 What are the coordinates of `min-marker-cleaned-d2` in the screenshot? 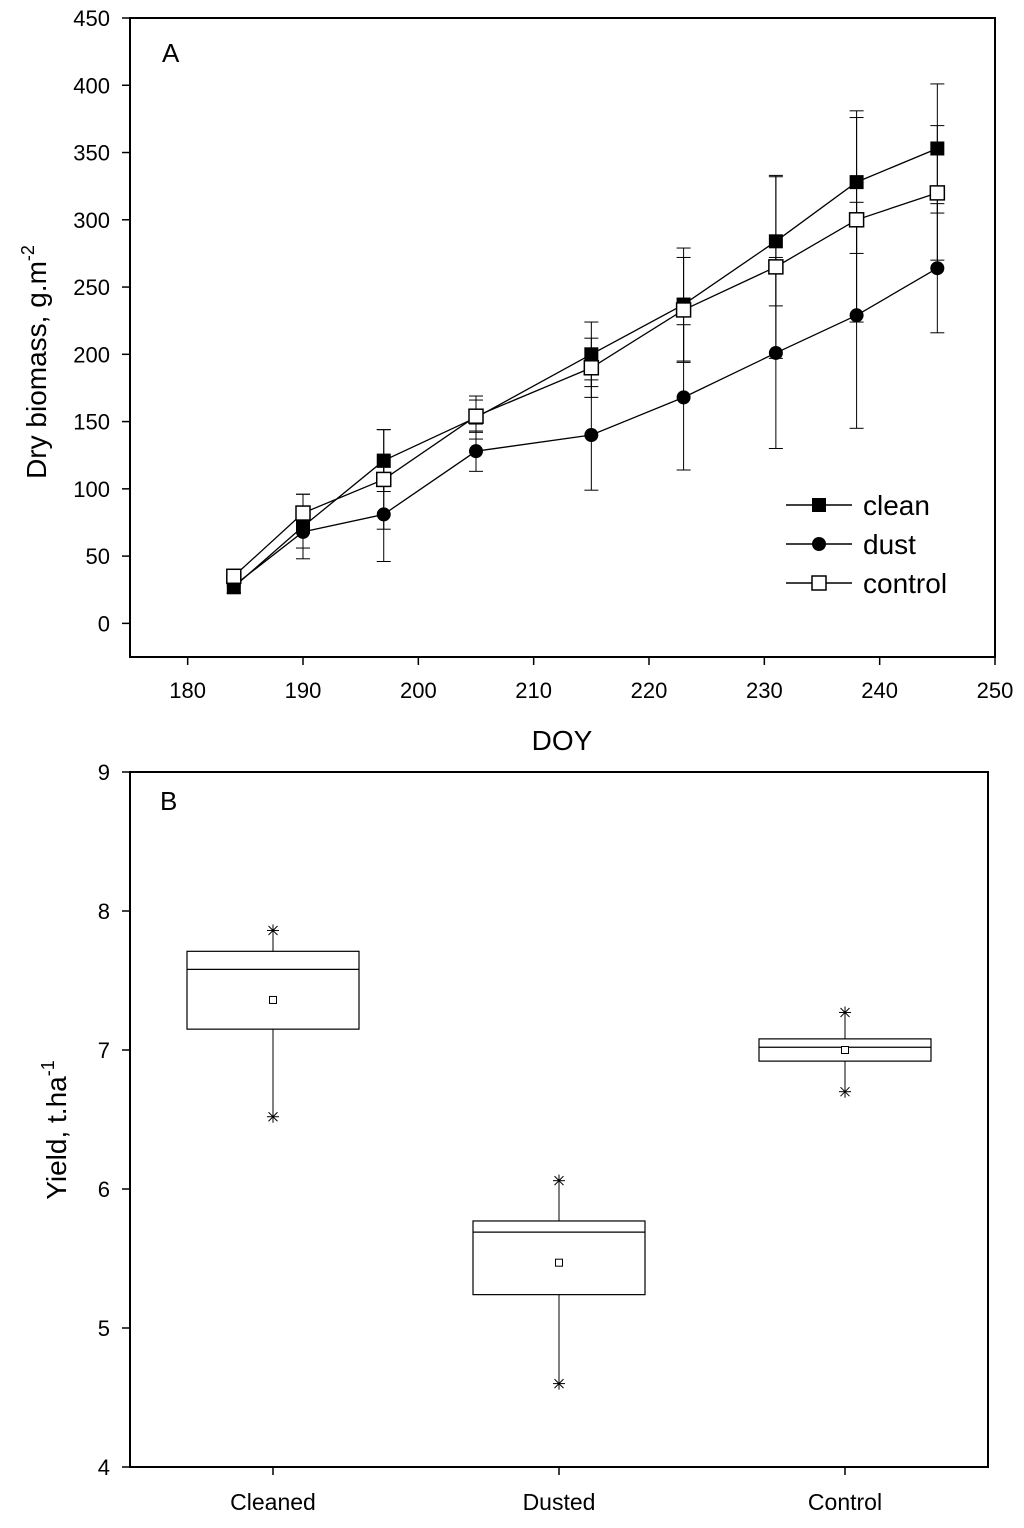 It's located at (273, 1116).